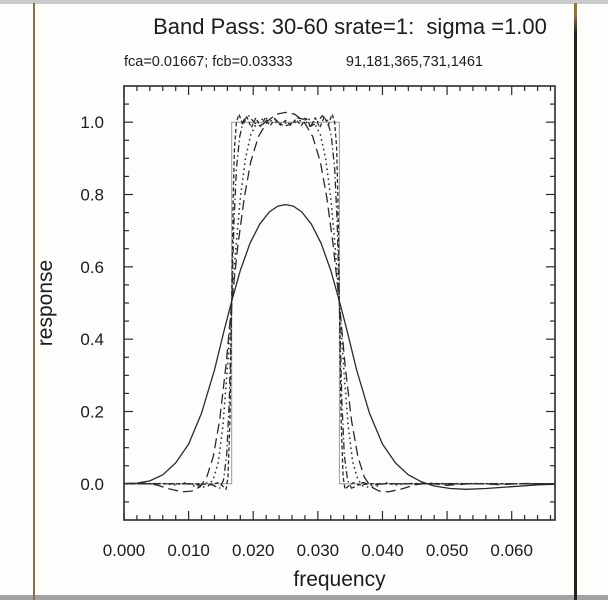  I want to click on page-right-rule, so click(575, 301).